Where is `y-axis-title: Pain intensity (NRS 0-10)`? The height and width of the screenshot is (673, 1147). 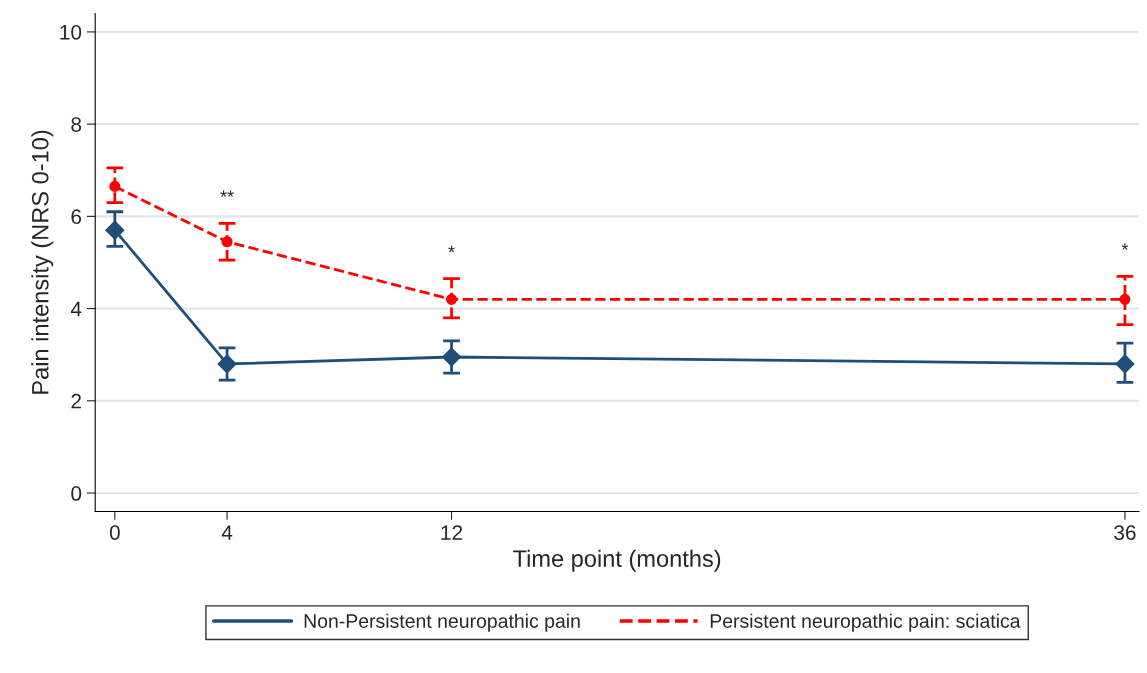
y-axis-title: Pain intensity (NRS 0-10) is located at coordinates (42, 262).